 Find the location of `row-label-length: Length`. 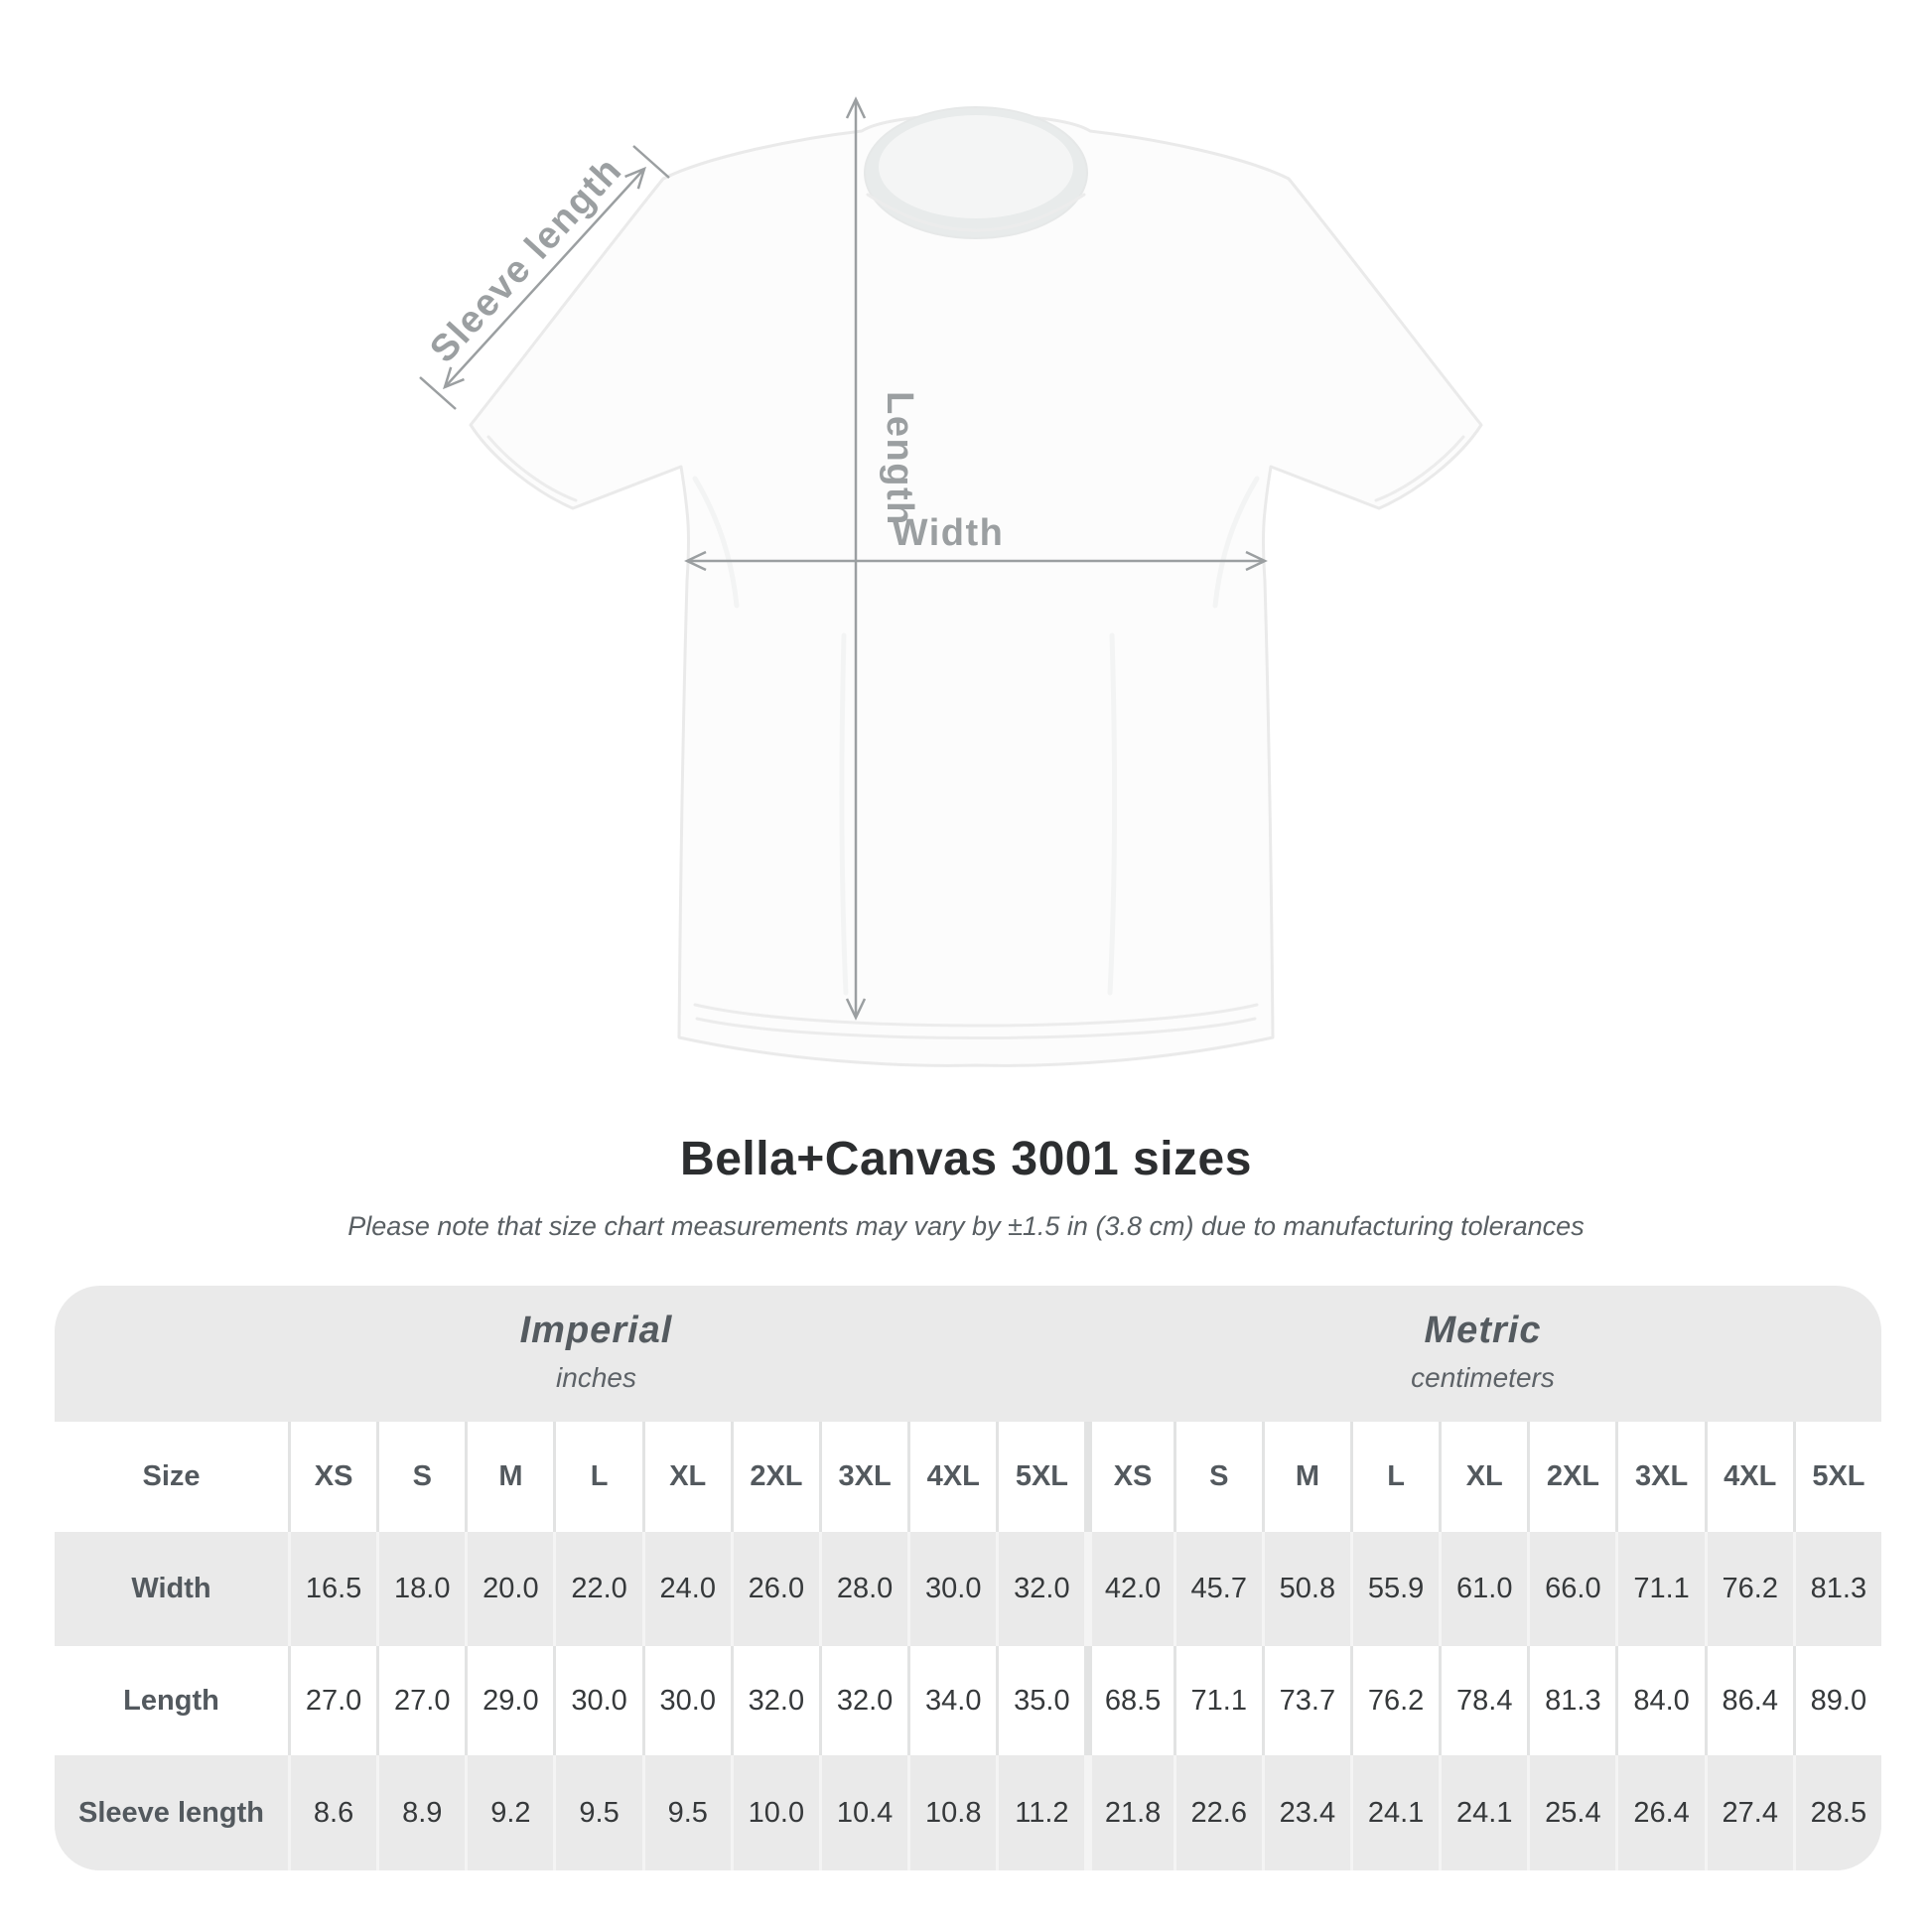

row-label-length: Length is located at coordinates (171, 1701).